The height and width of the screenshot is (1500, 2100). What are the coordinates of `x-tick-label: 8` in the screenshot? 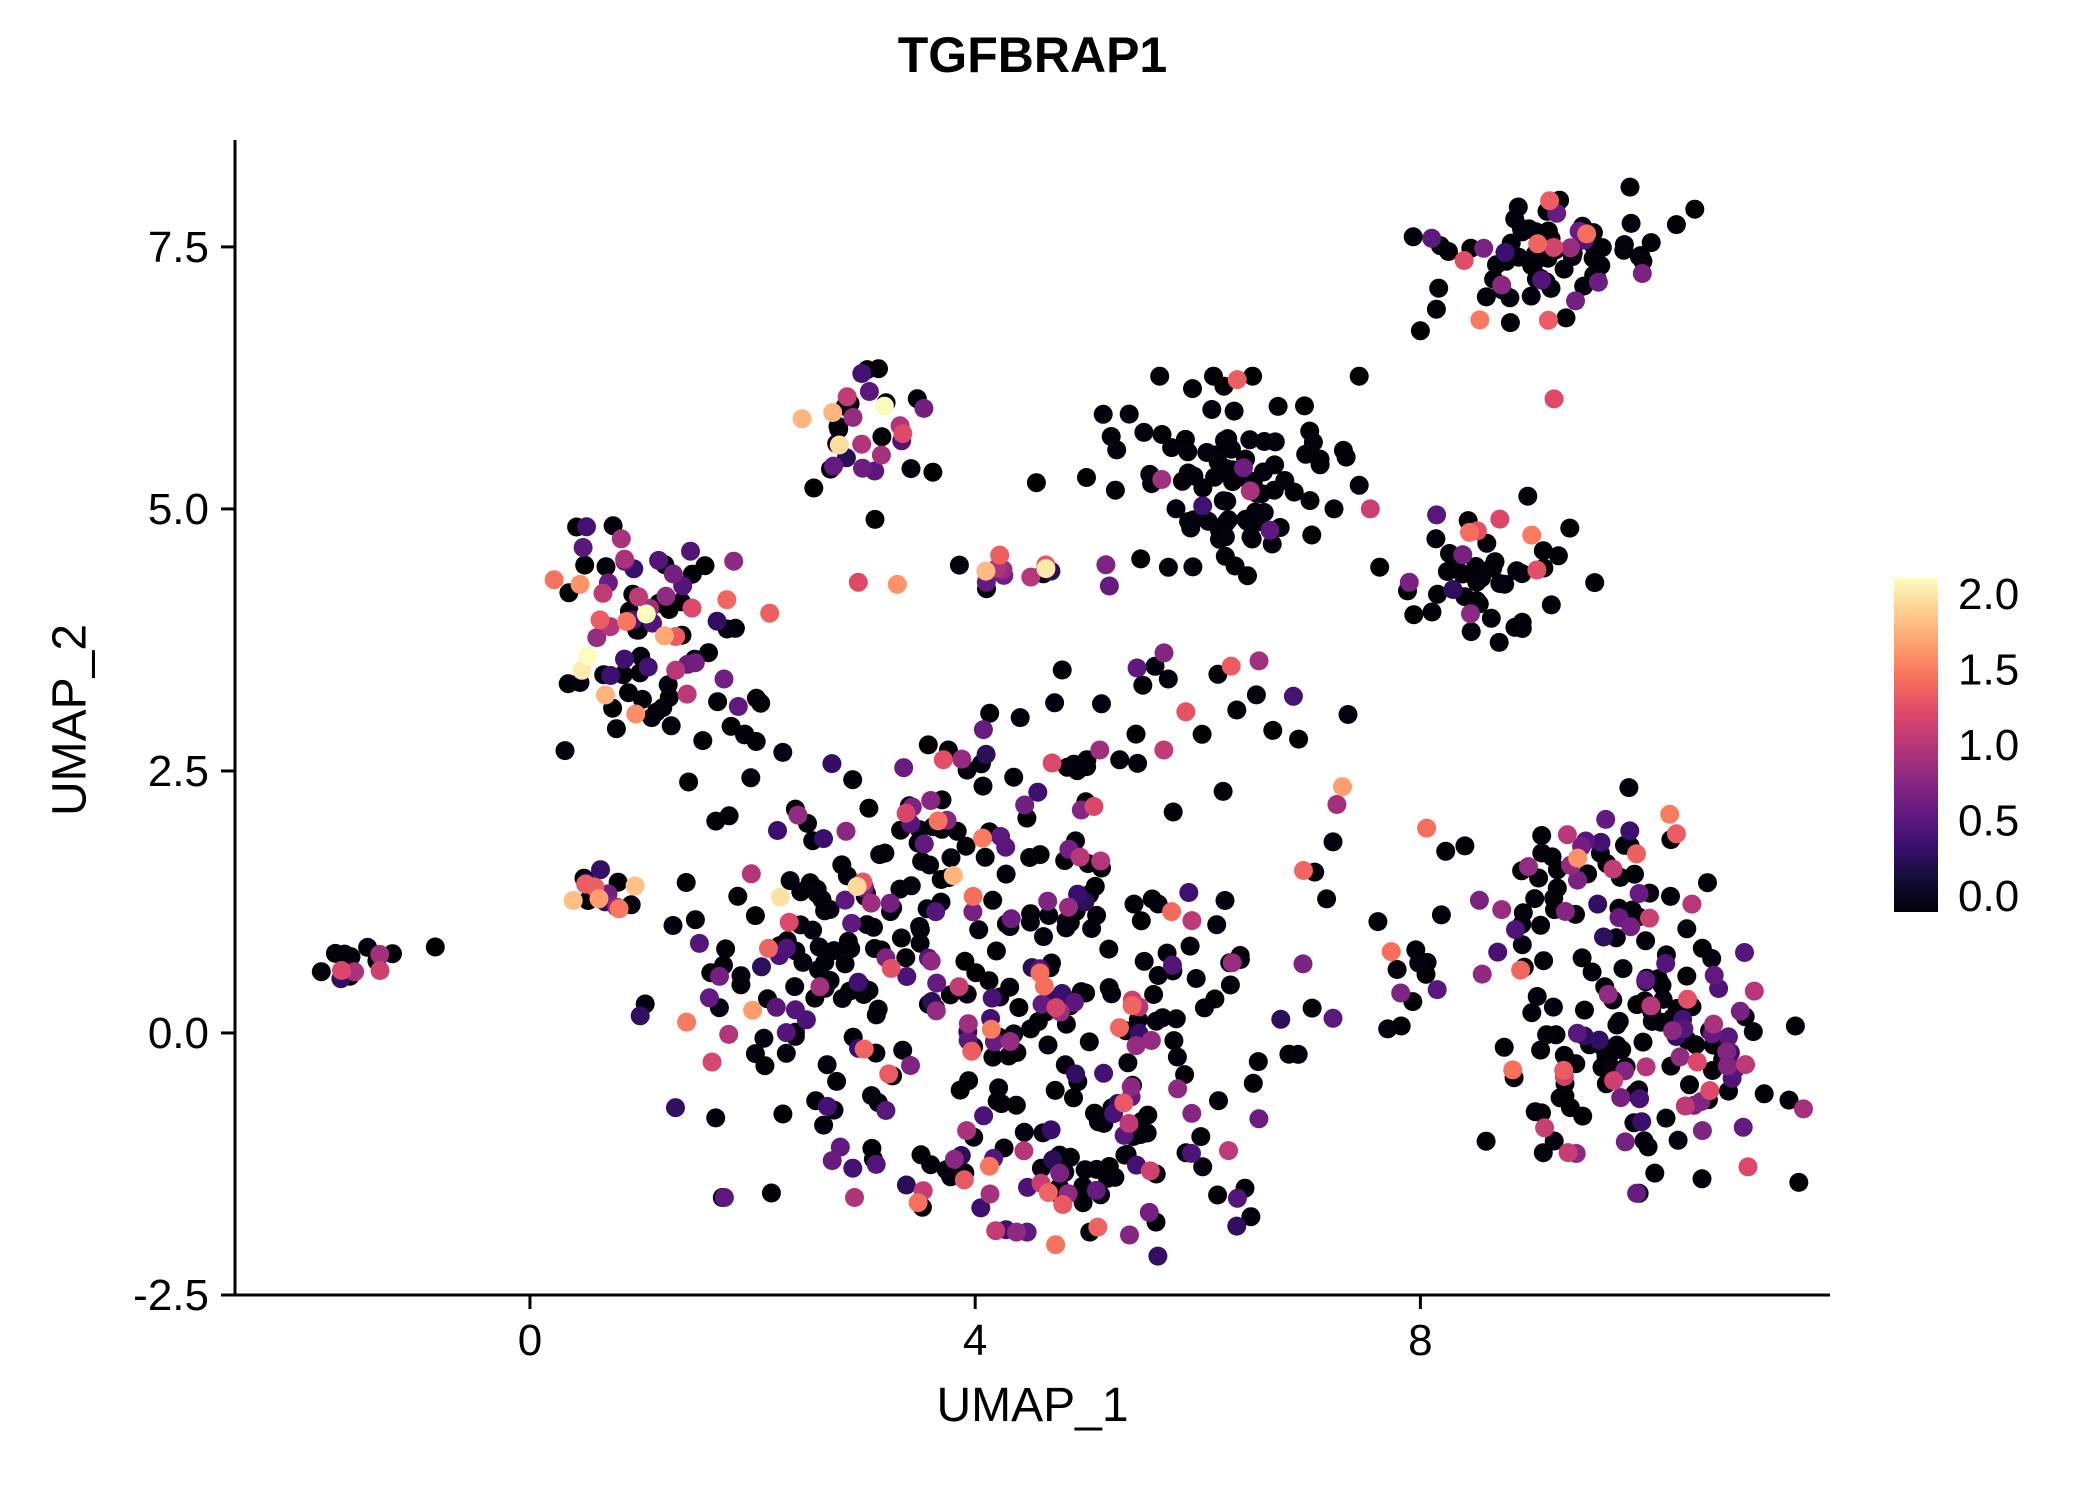 It's located at (1420, 1340).